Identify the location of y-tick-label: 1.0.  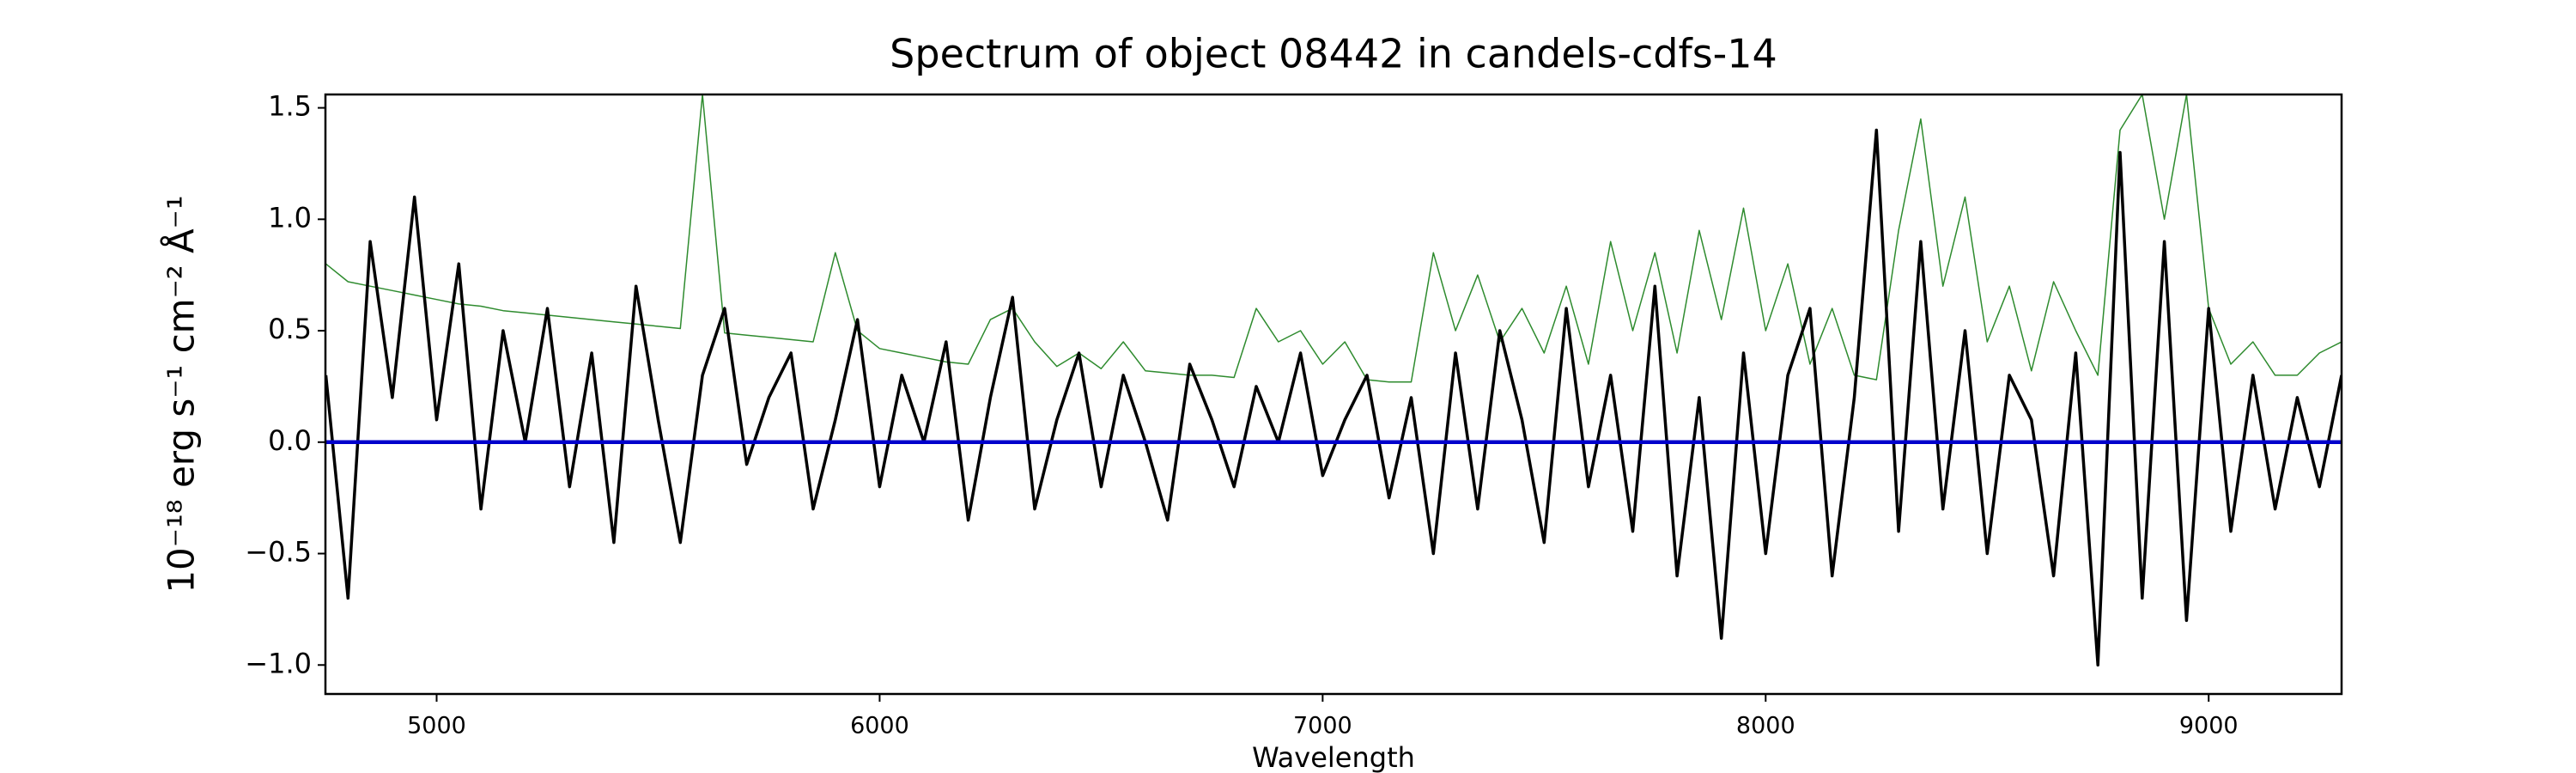
(290, 217).